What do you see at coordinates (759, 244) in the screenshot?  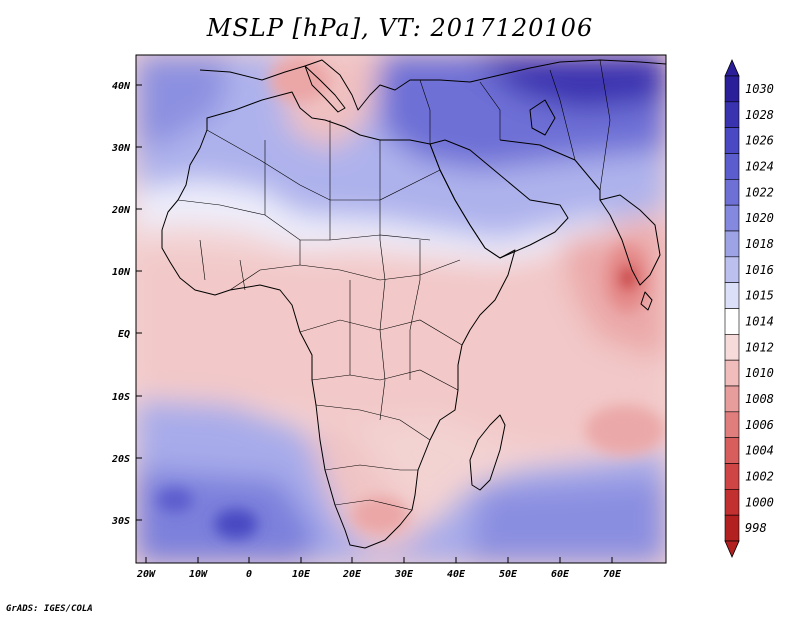 I see `colorbar-label: 1018` at bounding box center [759, 244].